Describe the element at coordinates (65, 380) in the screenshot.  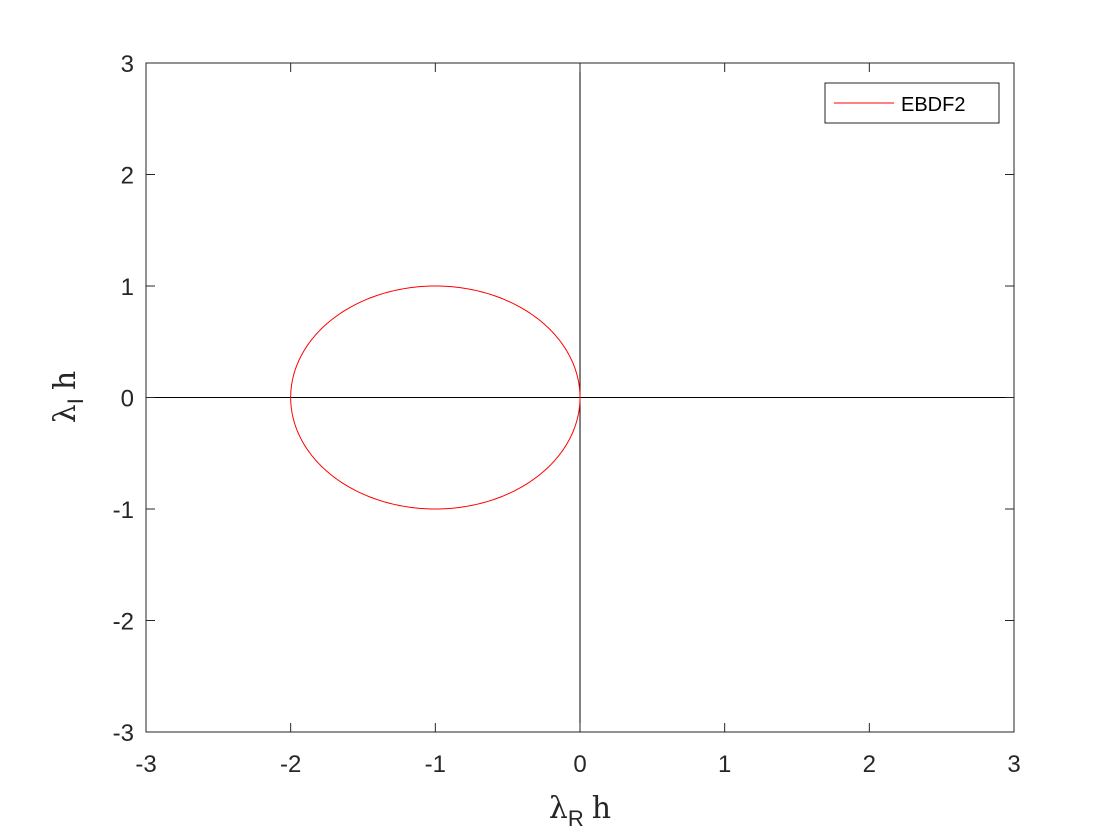
I see `y-axis-label-suffix: h` at that location.